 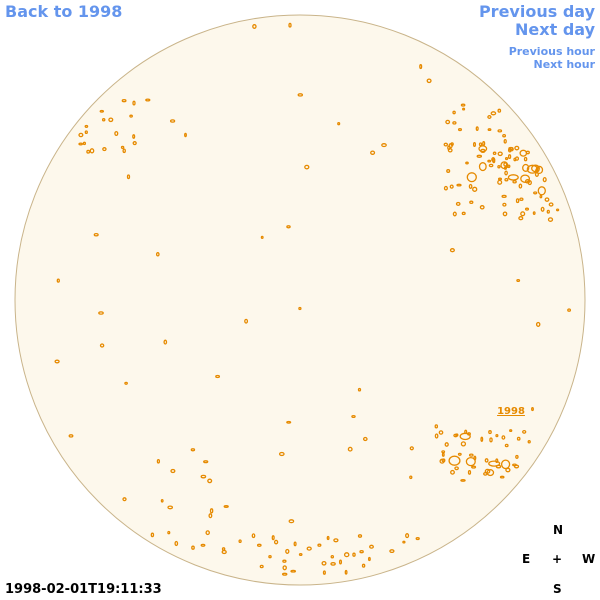 I want to click on previous-hour-link: Previous hour, so click(x=551, y=51).